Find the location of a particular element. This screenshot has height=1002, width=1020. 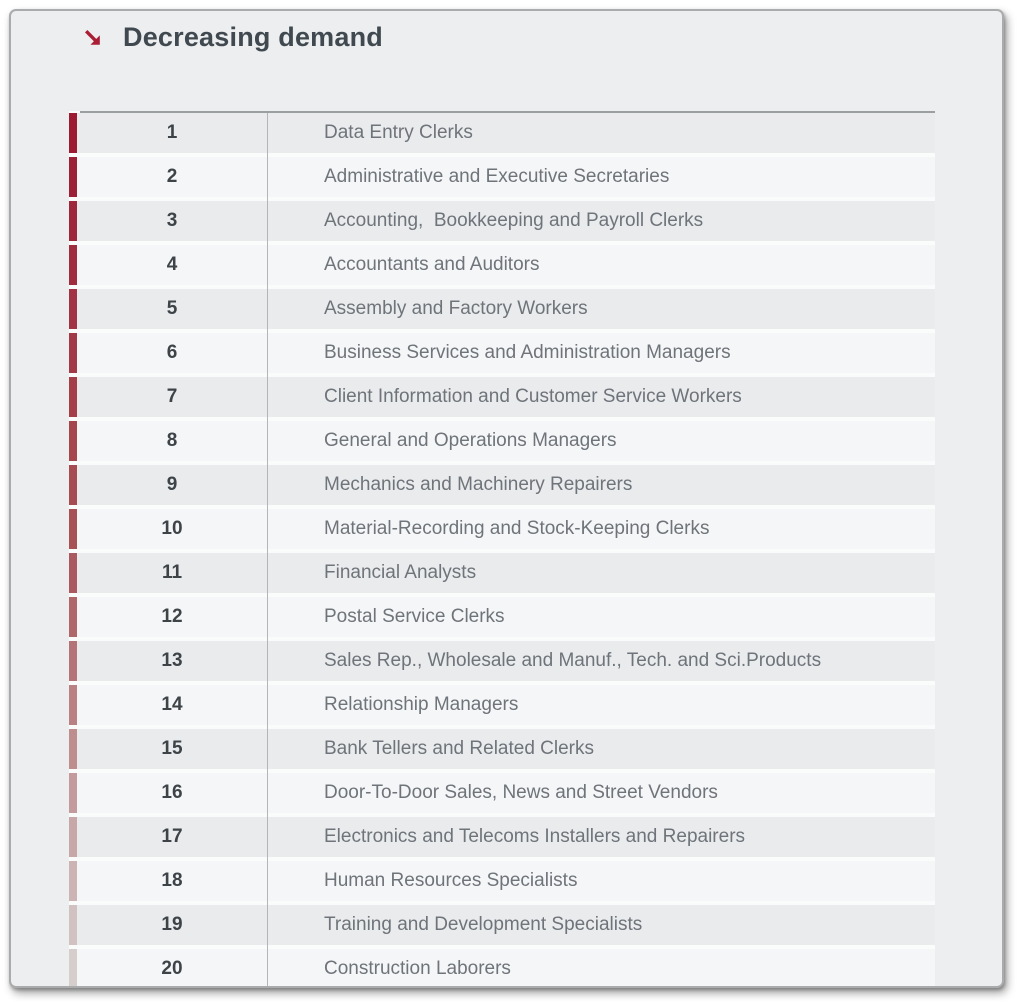

table-row: 1 Data Entry Clerks is located at coordinates (502, 133).